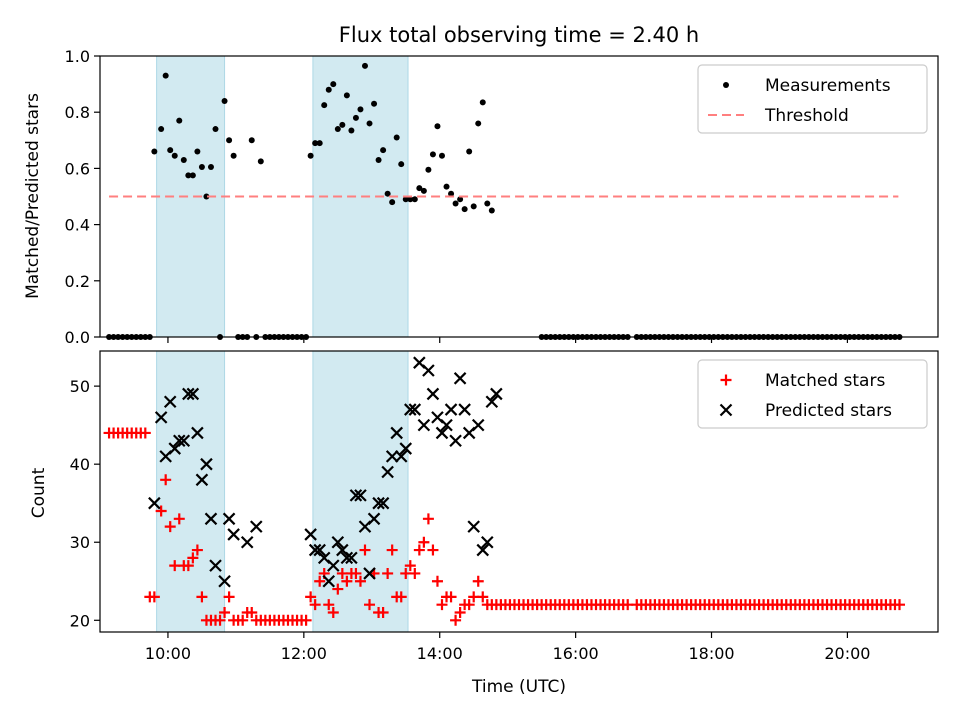  Describe the element at coordinates (812, 99) in the screenshot. I see `top-legend: Measurements Threshold` at that location.